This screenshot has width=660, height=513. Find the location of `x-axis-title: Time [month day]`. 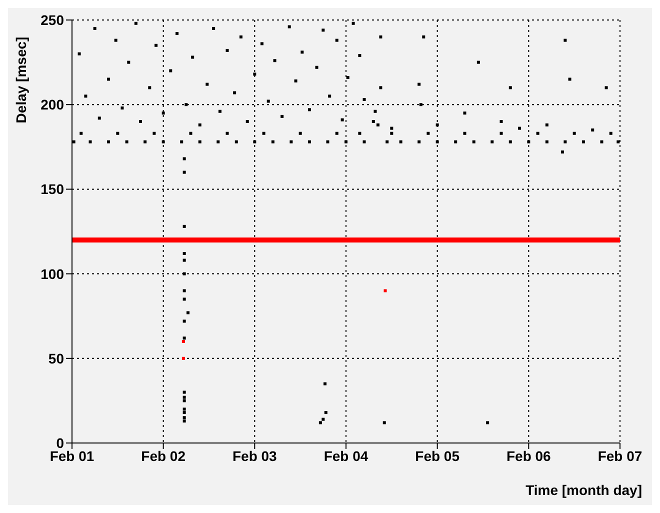

x-axis-title: Time [month day] is located at coordinates (584, 490).